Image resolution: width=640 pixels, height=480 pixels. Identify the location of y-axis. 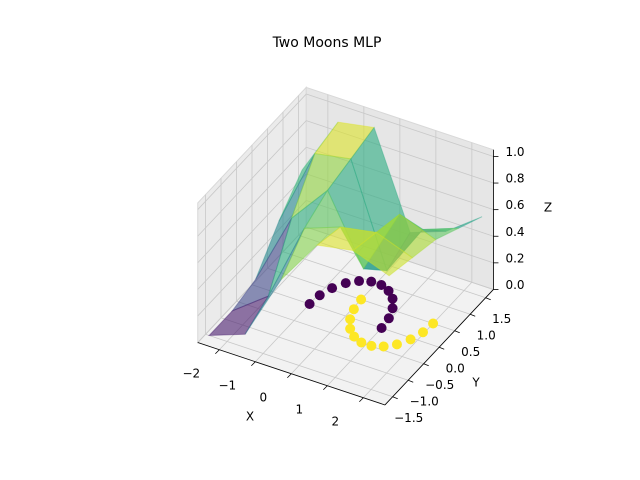
(439, 347).